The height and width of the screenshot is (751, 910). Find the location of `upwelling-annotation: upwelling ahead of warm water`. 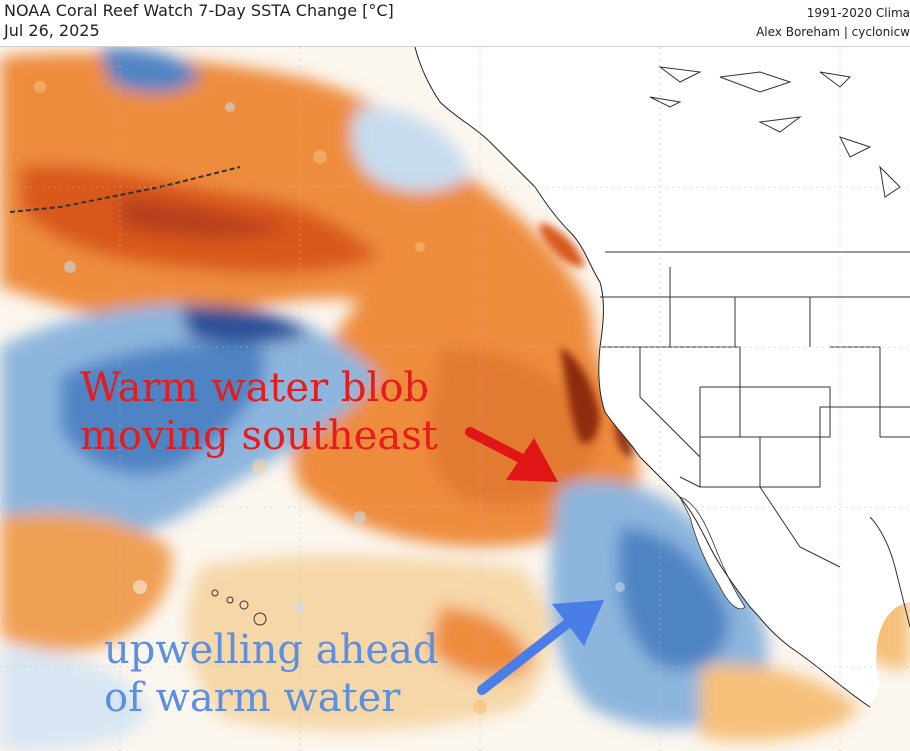

upwelling-annotation: upwelling ahead of warm water is located at coordinates (271, 674).